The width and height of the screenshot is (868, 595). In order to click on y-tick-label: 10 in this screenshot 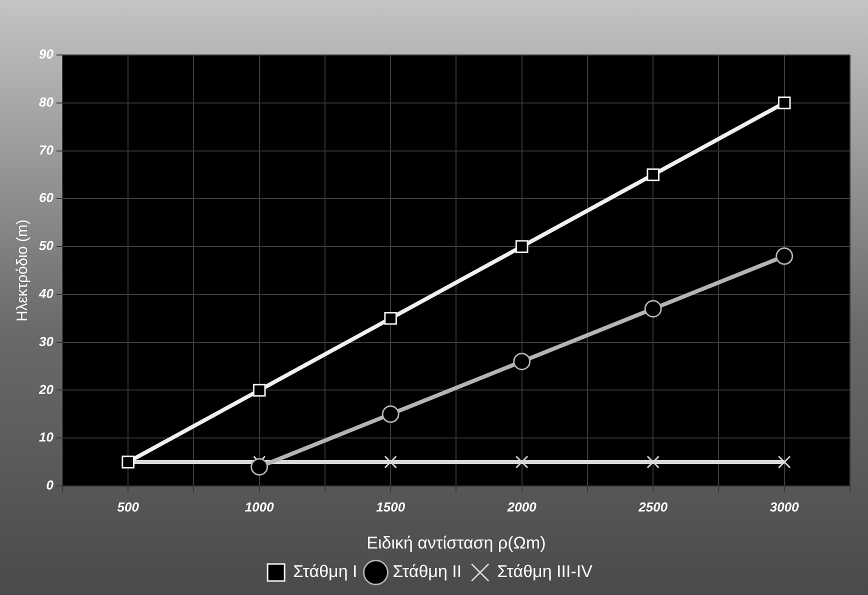, I will do `click(46, 437)`.